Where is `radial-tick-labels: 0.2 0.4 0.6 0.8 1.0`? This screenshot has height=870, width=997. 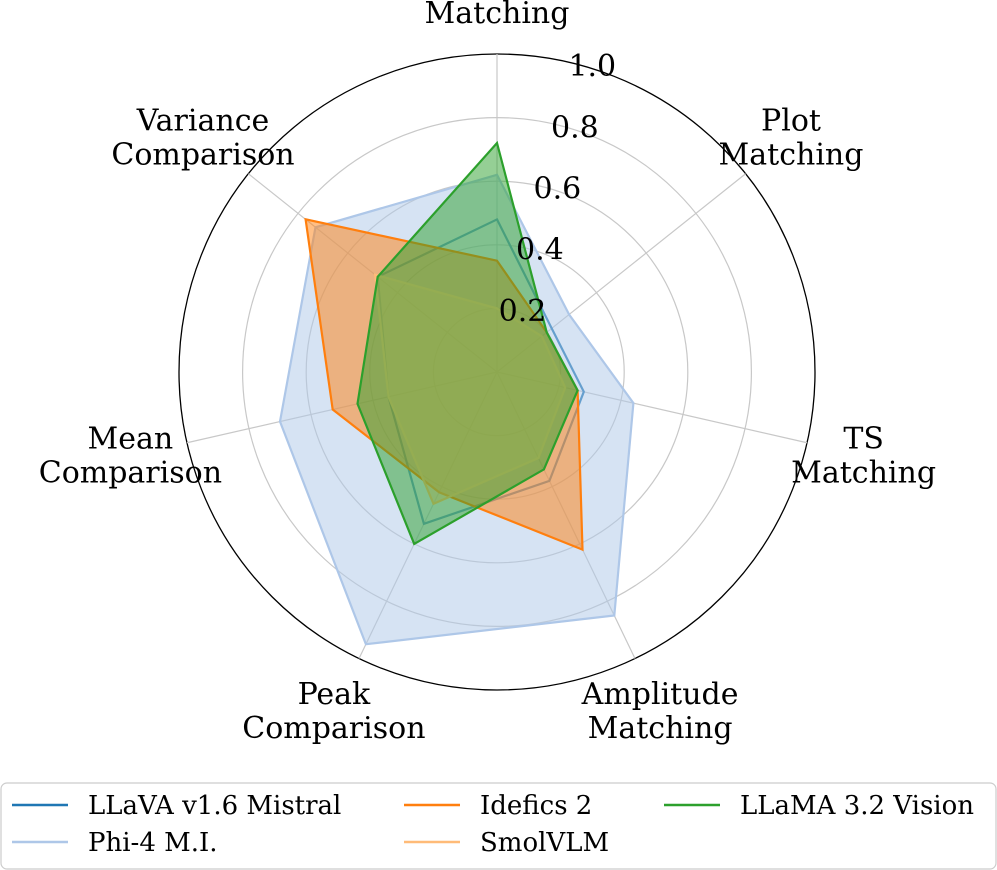
radial-tick-labels: 0.2 0.4 0.6 0.8 1.0 is located at coordinates (558, 189).